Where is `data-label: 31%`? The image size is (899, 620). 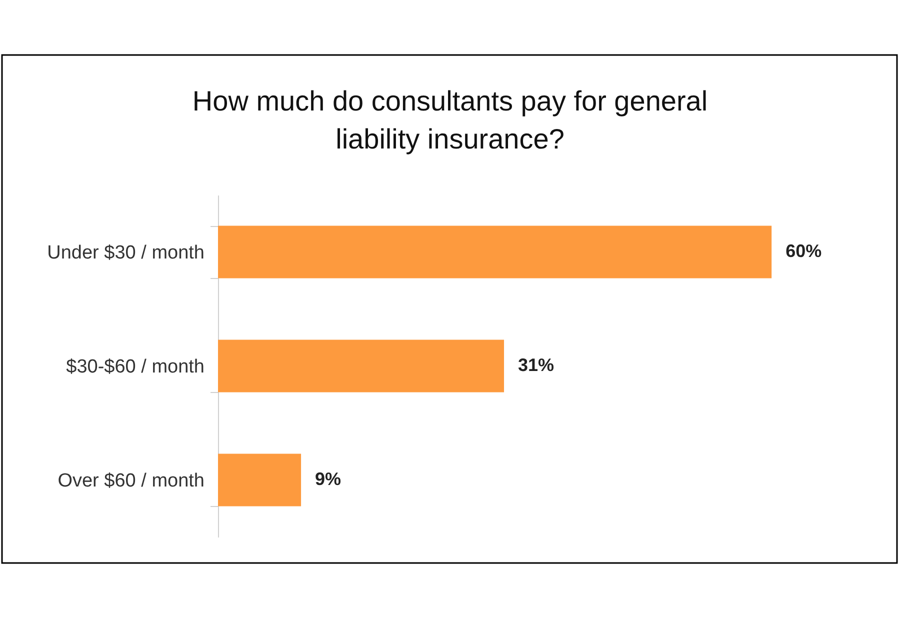 data-label: 31% is located at coordinates (536, 365).